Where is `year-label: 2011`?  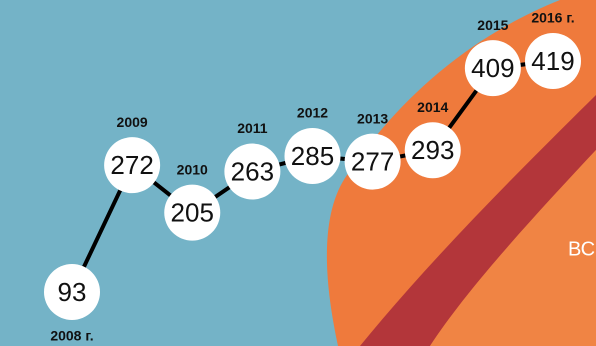 year-label: 2011 is located at coordinates (252, 128).